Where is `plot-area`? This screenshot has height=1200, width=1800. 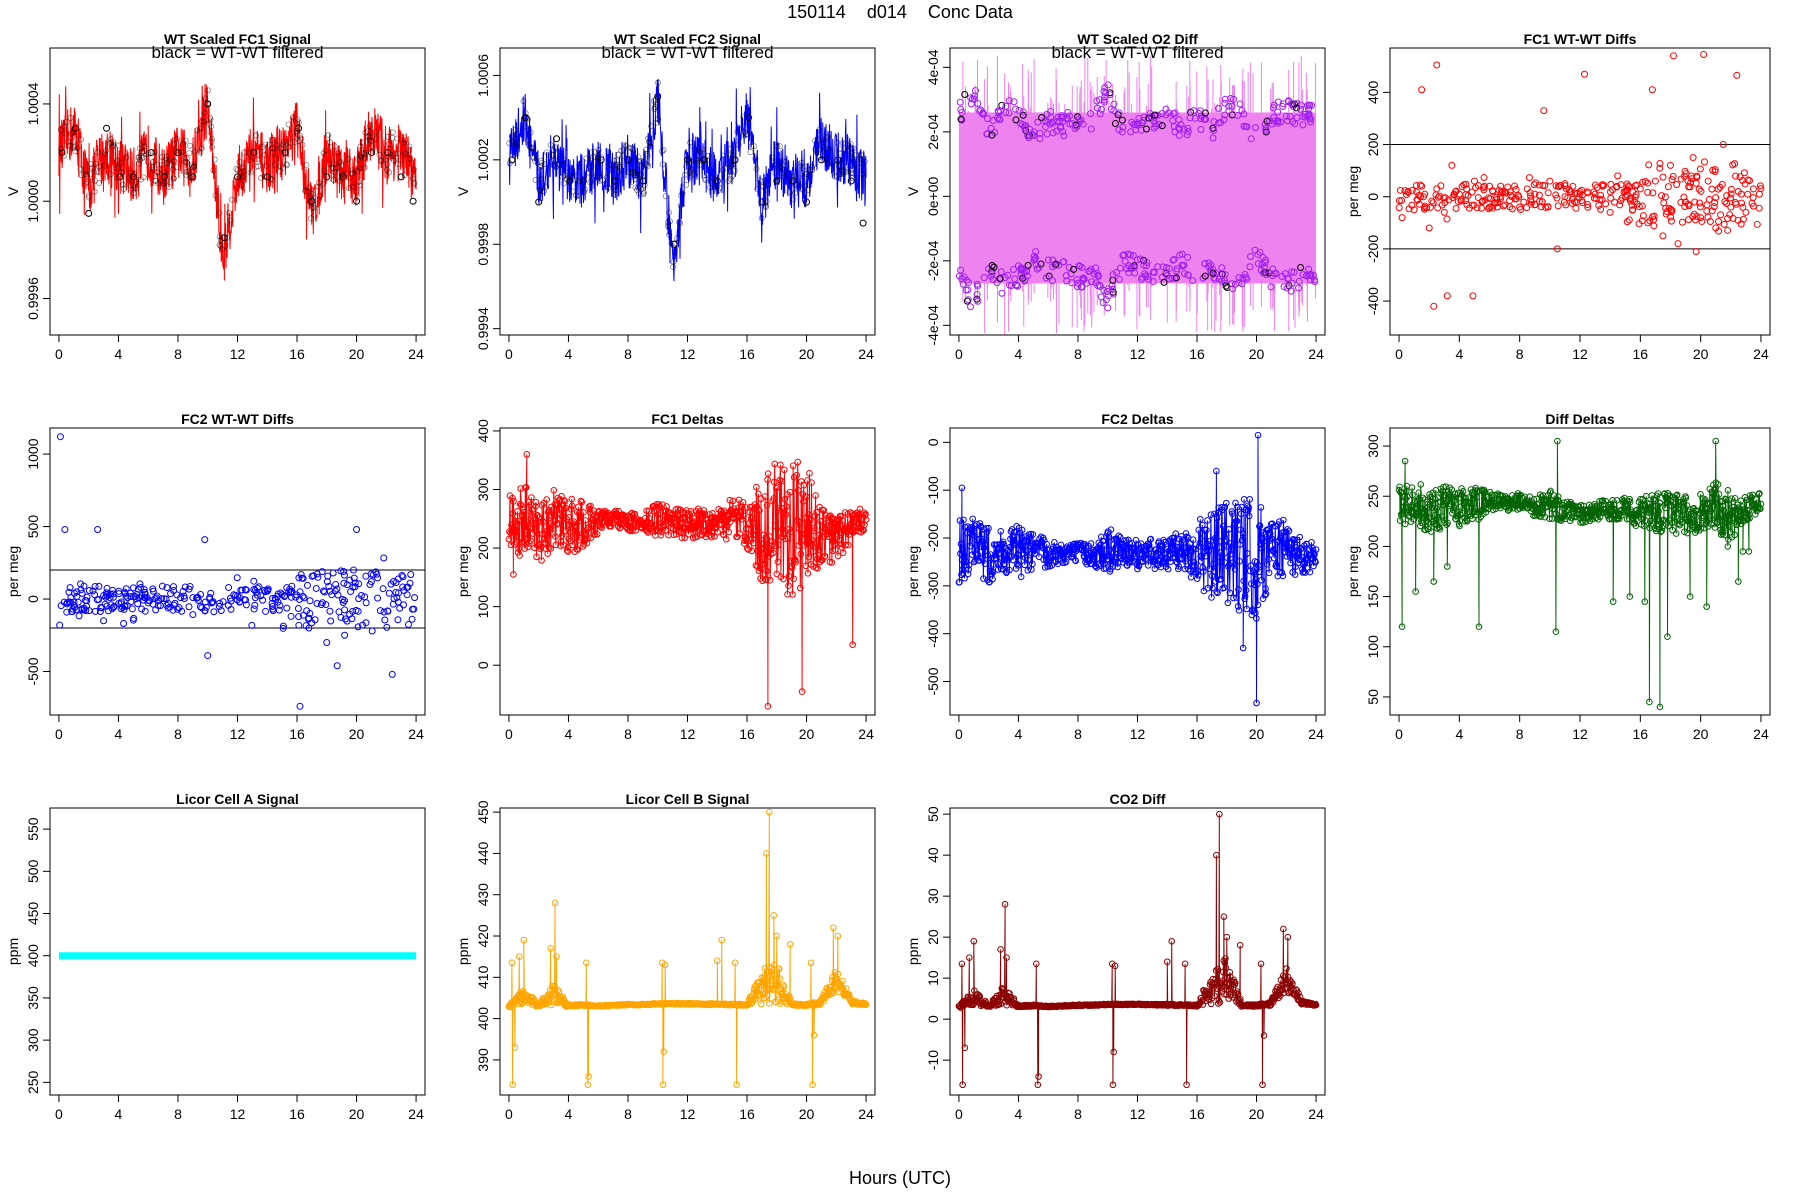
plot-area is located at coordinates (1137, 569).